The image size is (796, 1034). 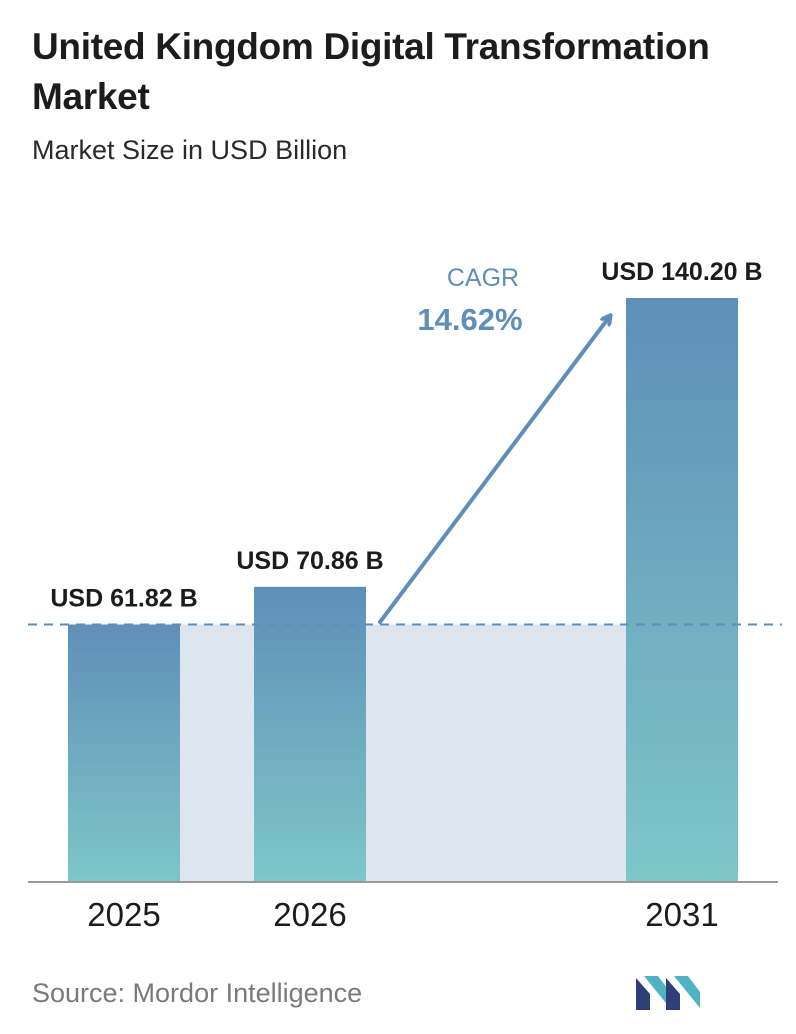 I want to click on bar-2026, so click(x=310, y=734).